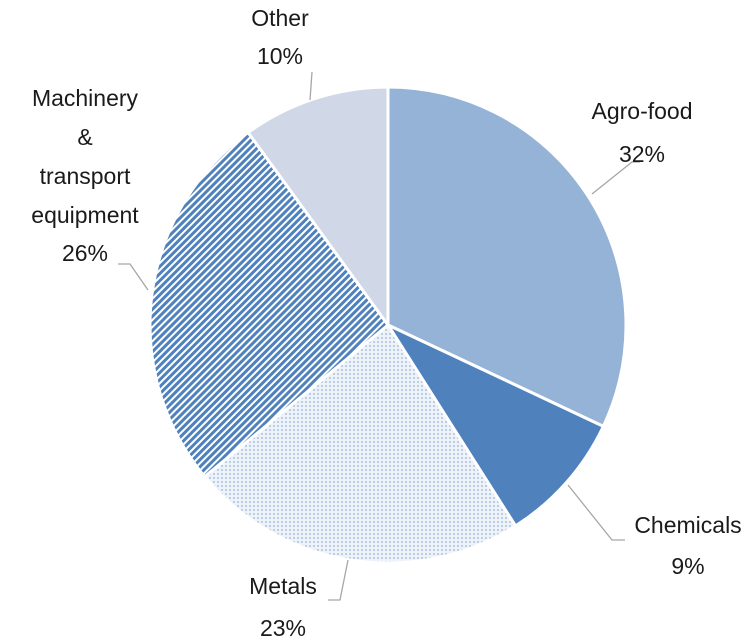 The image size is (755, 641). Describe the element at coordinates (283, 628) in the screenshot. I see `value-label: 23%` at that location.